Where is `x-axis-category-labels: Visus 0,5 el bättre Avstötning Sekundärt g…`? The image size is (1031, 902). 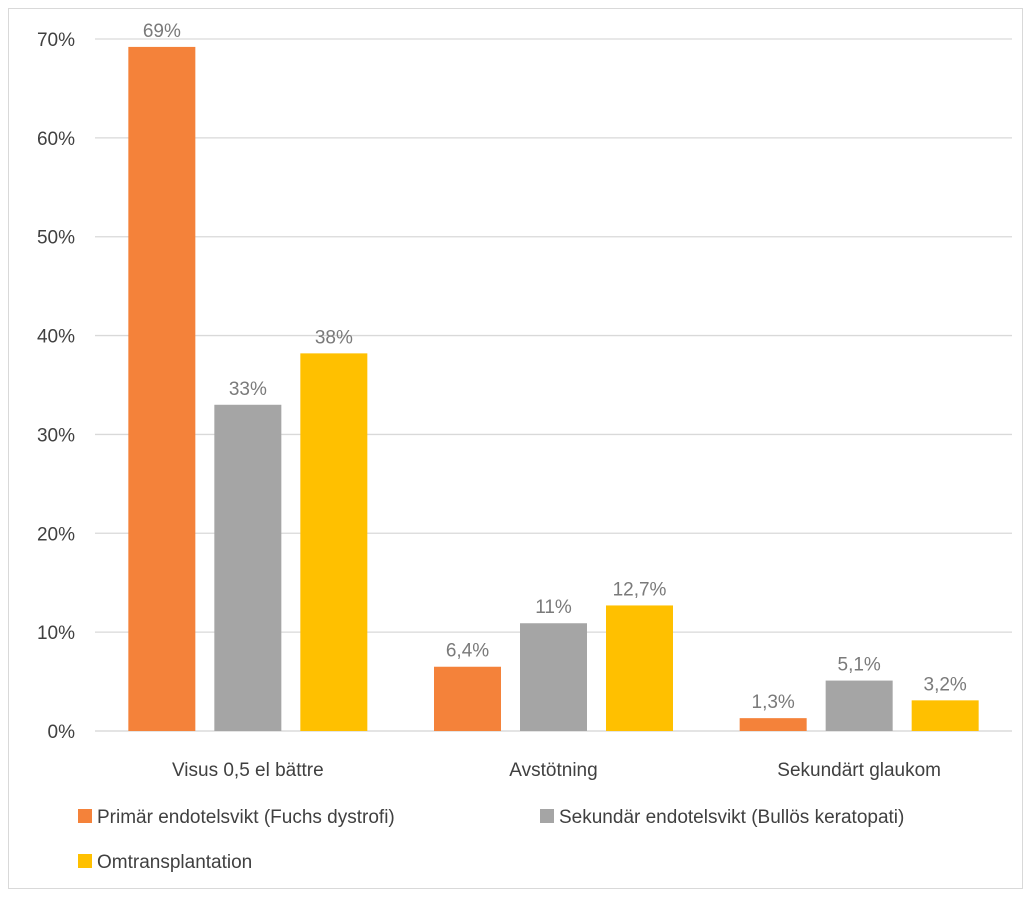
x-axis-category-labels: Visus 0,5 el bättre Avstötning Sekundärt g… is located at coordinates (556, 770).